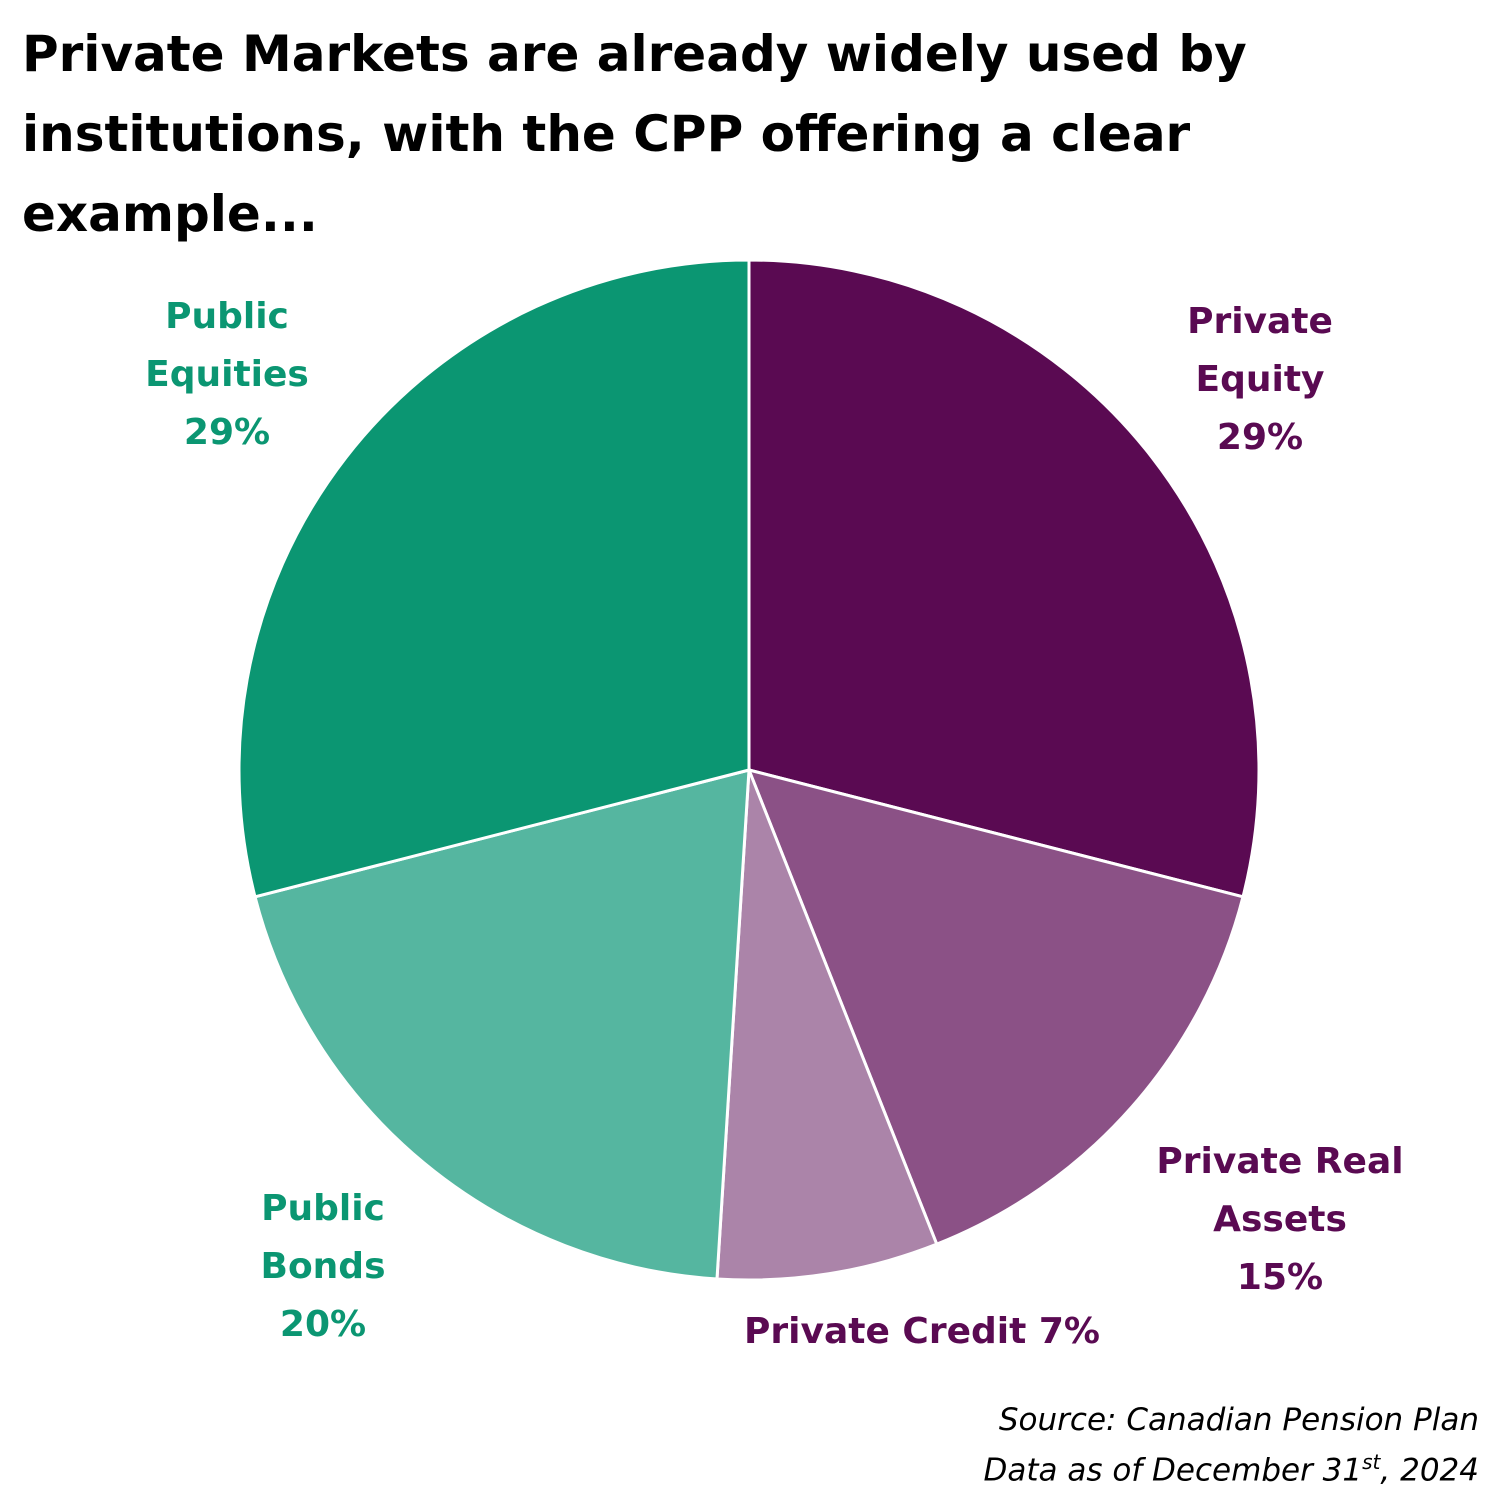 The height and width of the screenshot is (1501, 1501). What do you see at coordinates (1280, 1190) in the screenshot?
I see `category-label: Private Real Assets` at bounding box center [1280, 1190].